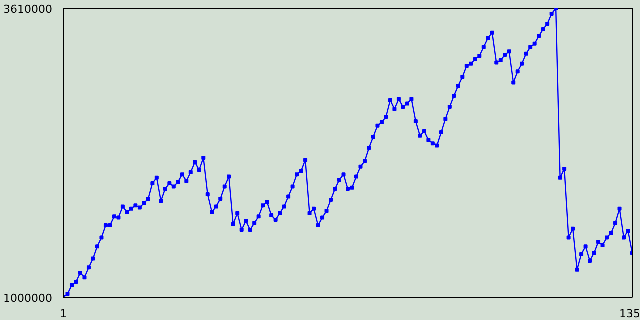 The height and width of the screenshot is (320, 640). Describe the element at coordinates (28, 298) in the screenshot. I see `y-tick-label: 1000000` at that location.